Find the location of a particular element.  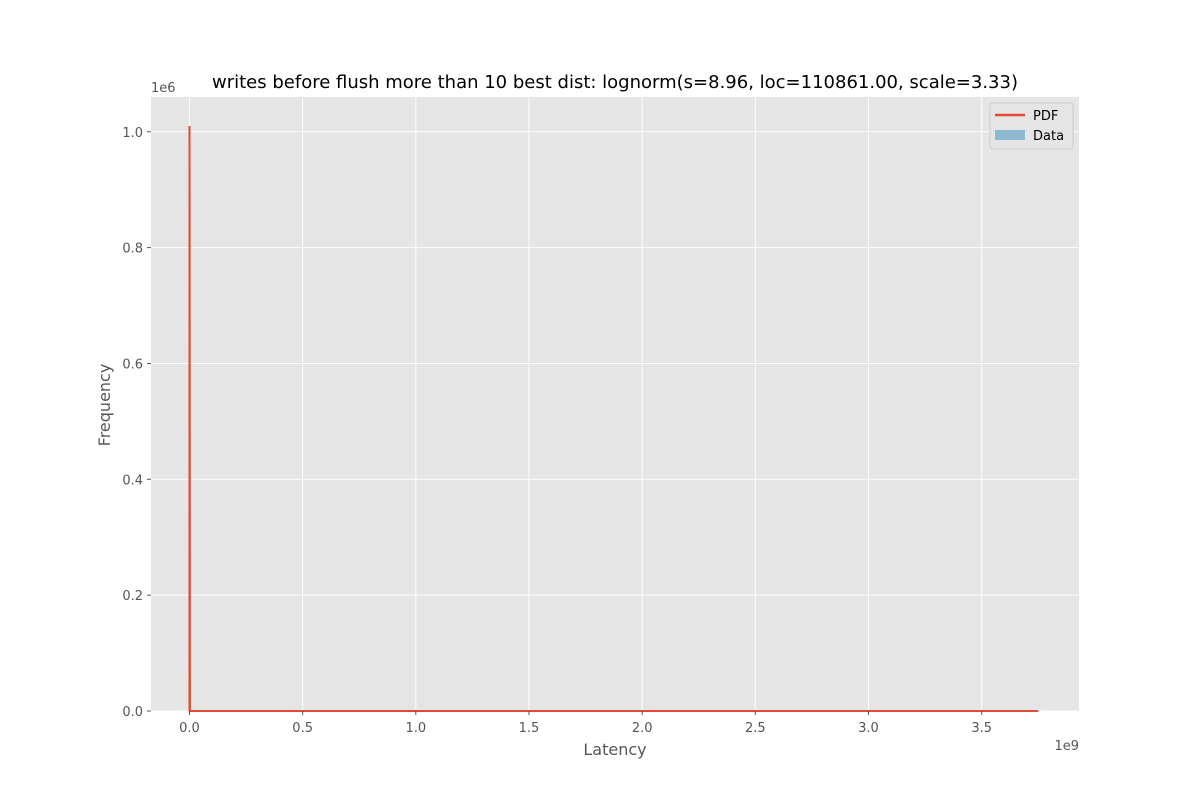

y-axis-offset-label: 1e6 is located at coordinates (163, 88).